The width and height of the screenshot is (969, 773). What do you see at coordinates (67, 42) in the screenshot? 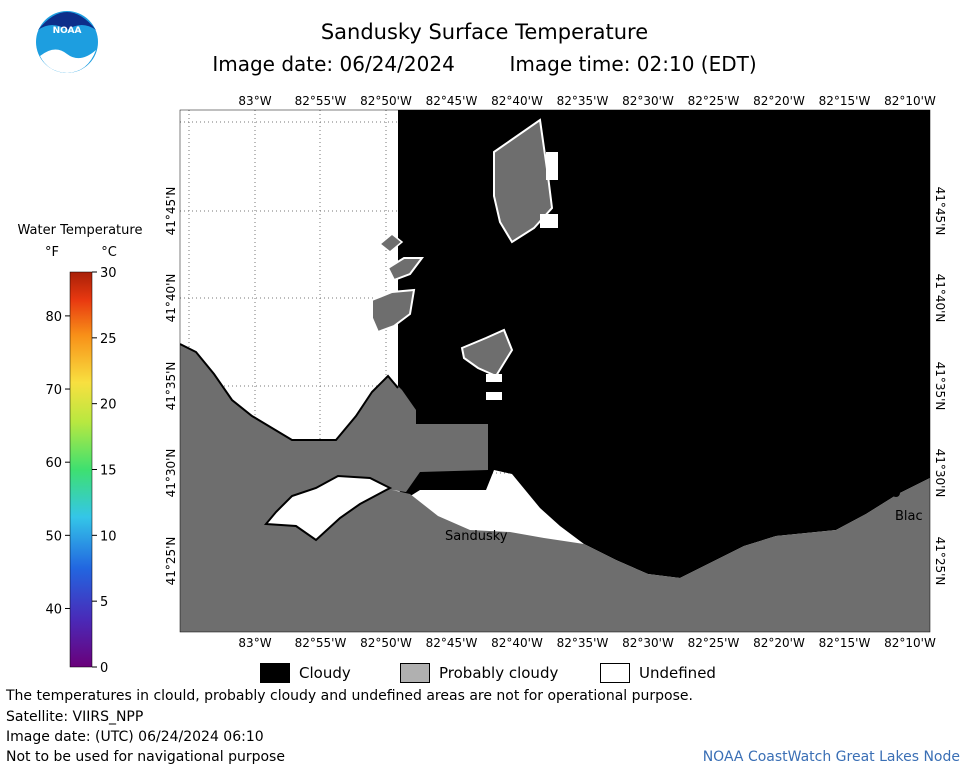
I see `noaa-logo: NOAA` at bounding box center [67, 42].